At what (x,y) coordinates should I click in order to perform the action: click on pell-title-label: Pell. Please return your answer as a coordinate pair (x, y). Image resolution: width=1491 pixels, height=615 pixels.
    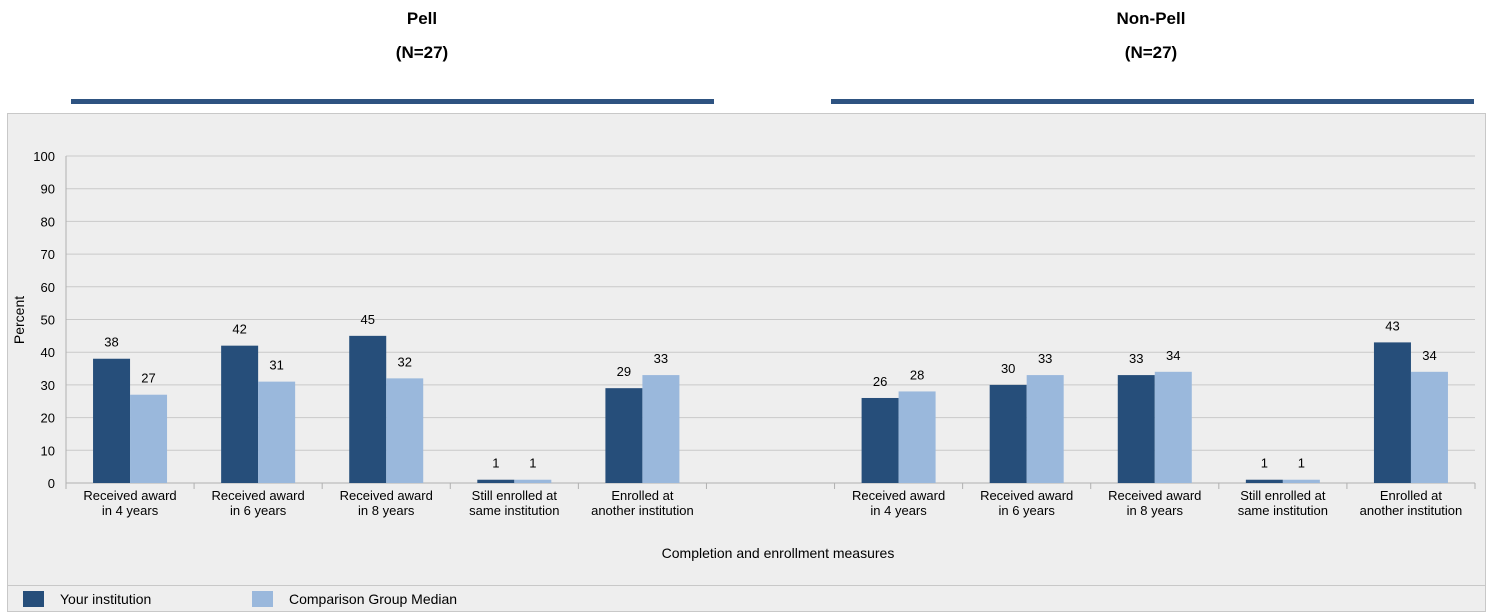
    Looking at the image, I should click on (422, 18).